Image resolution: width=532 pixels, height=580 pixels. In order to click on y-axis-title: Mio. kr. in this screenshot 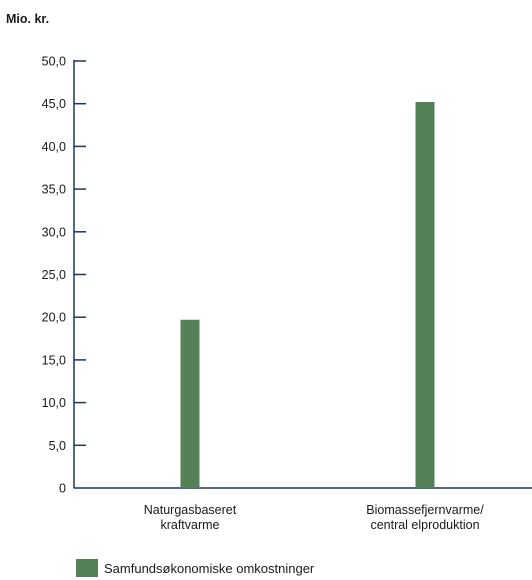, I will do `click(27, 19)`.